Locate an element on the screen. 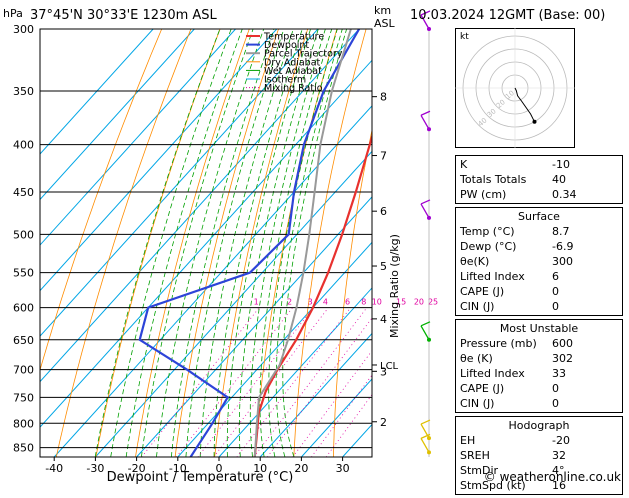 Image resolution: width=629 pixels, height=498 pixels. index-value: 0.34 is located at coordinates (564, 194).